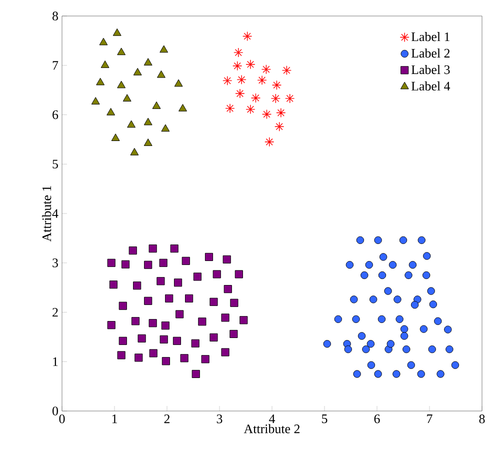  I want to click on x-tick-label: 3, so click(219, 419).